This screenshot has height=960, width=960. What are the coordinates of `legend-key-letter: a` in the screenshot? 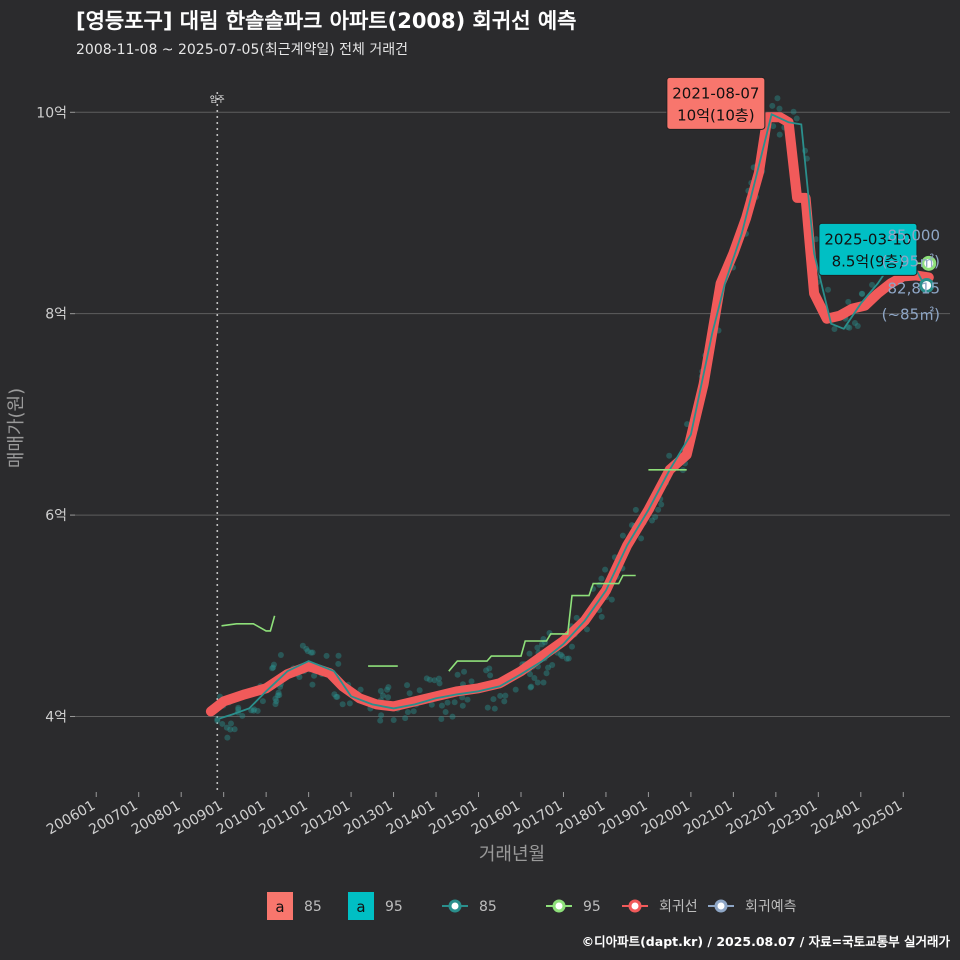 It's located at (360, 907).